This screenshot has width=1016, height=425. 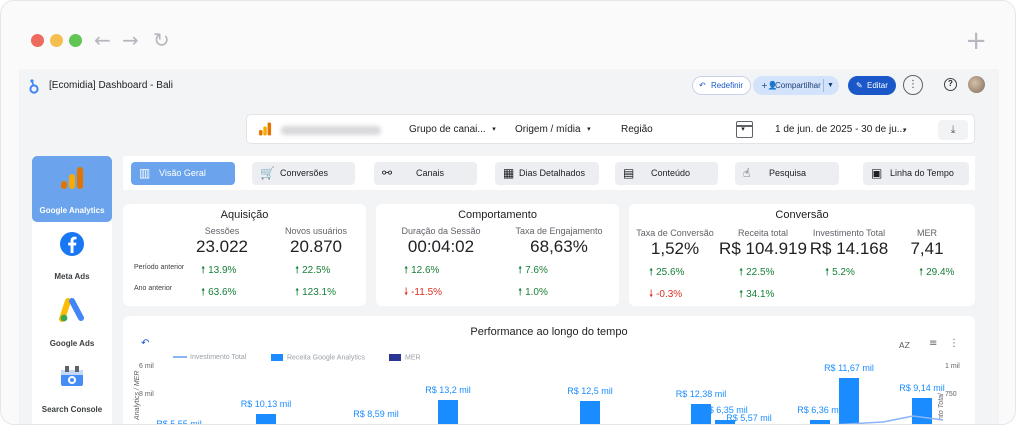 What do you see at coordinates (559, 231) in the screenshot?
I see `engagement-label: Taxa de Engajamento` at bounding box center [559, 231].